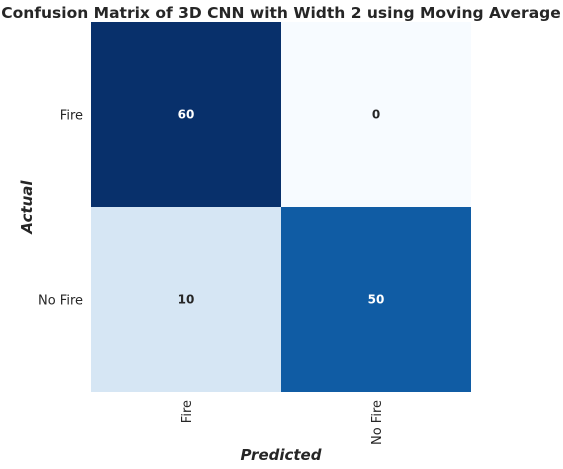  I want to click on cell-value-r1-c1: 50, so click(376, 300).